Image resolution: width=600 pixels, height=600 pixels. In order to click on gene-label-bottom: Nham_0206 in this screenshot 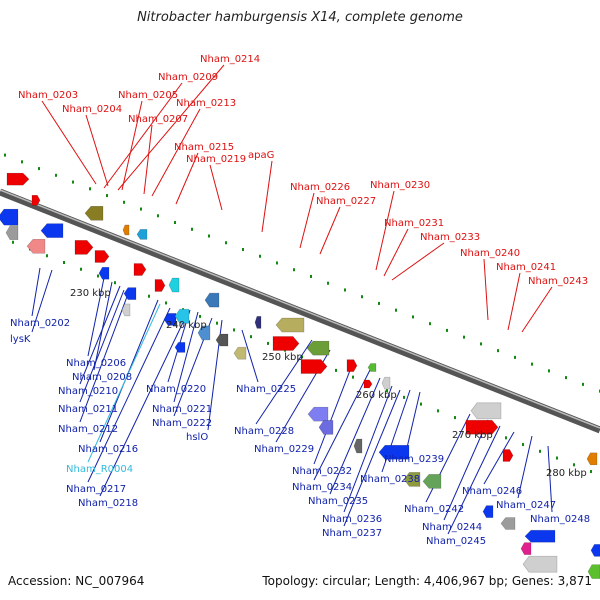, I will do `click(96, 363)`.